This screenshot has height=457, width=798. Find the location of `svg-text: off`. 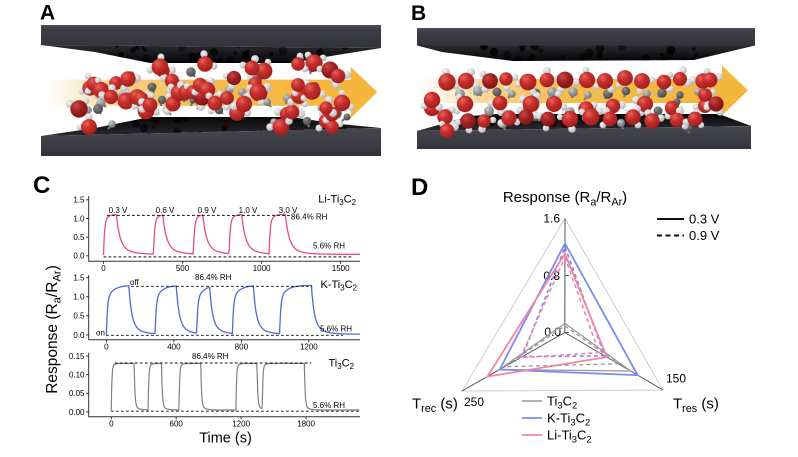

svg-text: off is located at coordinates (135, 282).